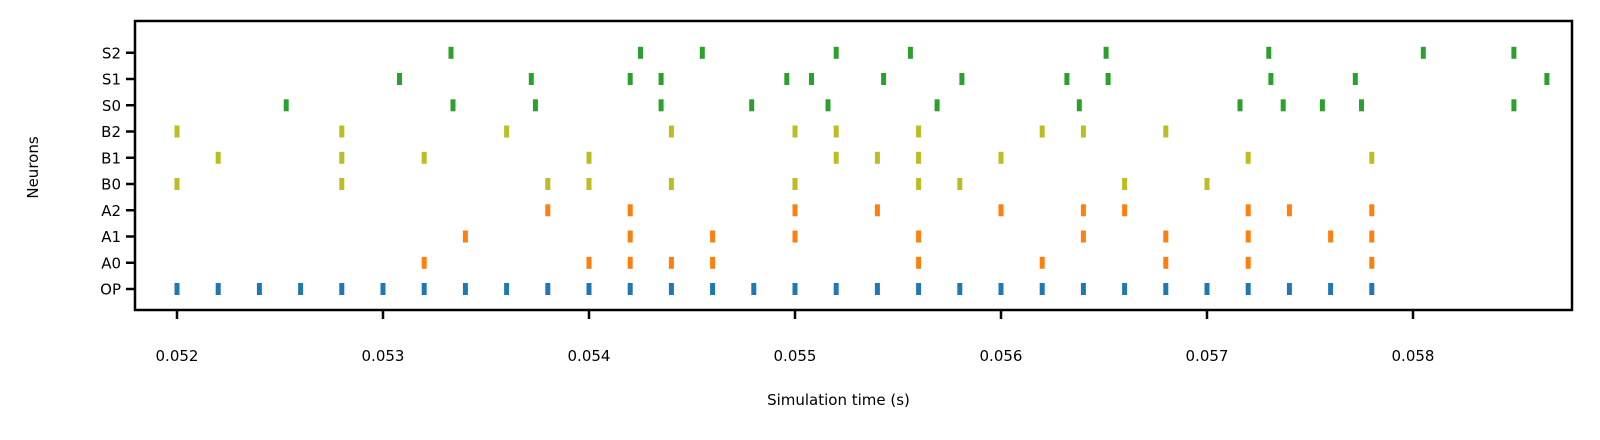 The width and height of the screenshot is (1600, 440). I want to click on x-tick-label: 0.054, so click(589, 356).